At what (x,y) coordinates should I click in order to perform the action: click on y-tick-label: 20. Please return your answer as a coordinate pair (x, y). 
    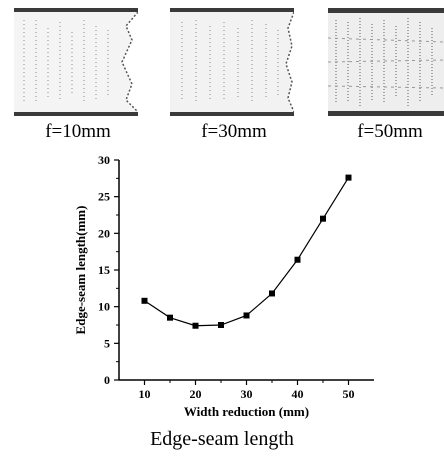
    Looking at the image, I should click on (104, 233).